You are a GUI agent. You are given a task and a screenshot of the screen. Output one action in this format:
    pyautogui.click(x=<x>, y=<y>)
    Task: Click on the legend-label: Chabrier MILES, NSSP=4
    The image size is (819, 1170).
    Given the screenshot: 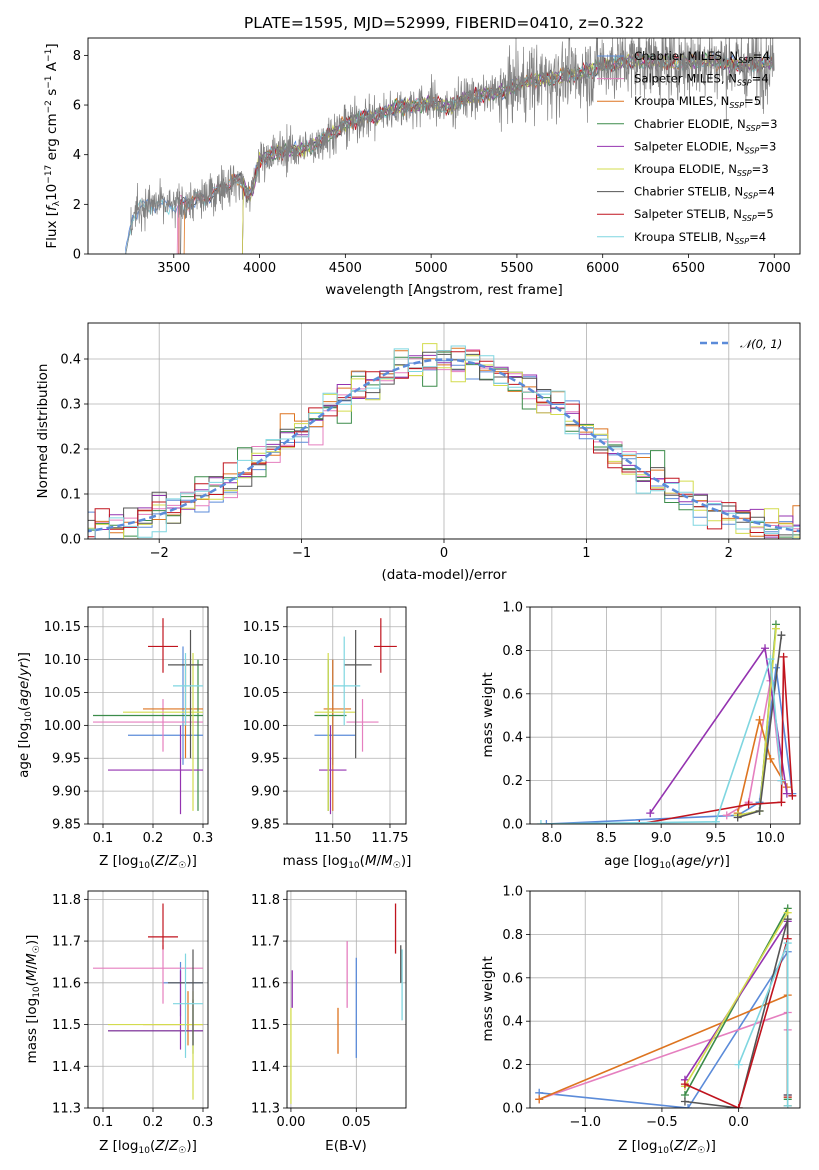 What is the action you would take?
    pyautogui.click(x=702, y=57)
    